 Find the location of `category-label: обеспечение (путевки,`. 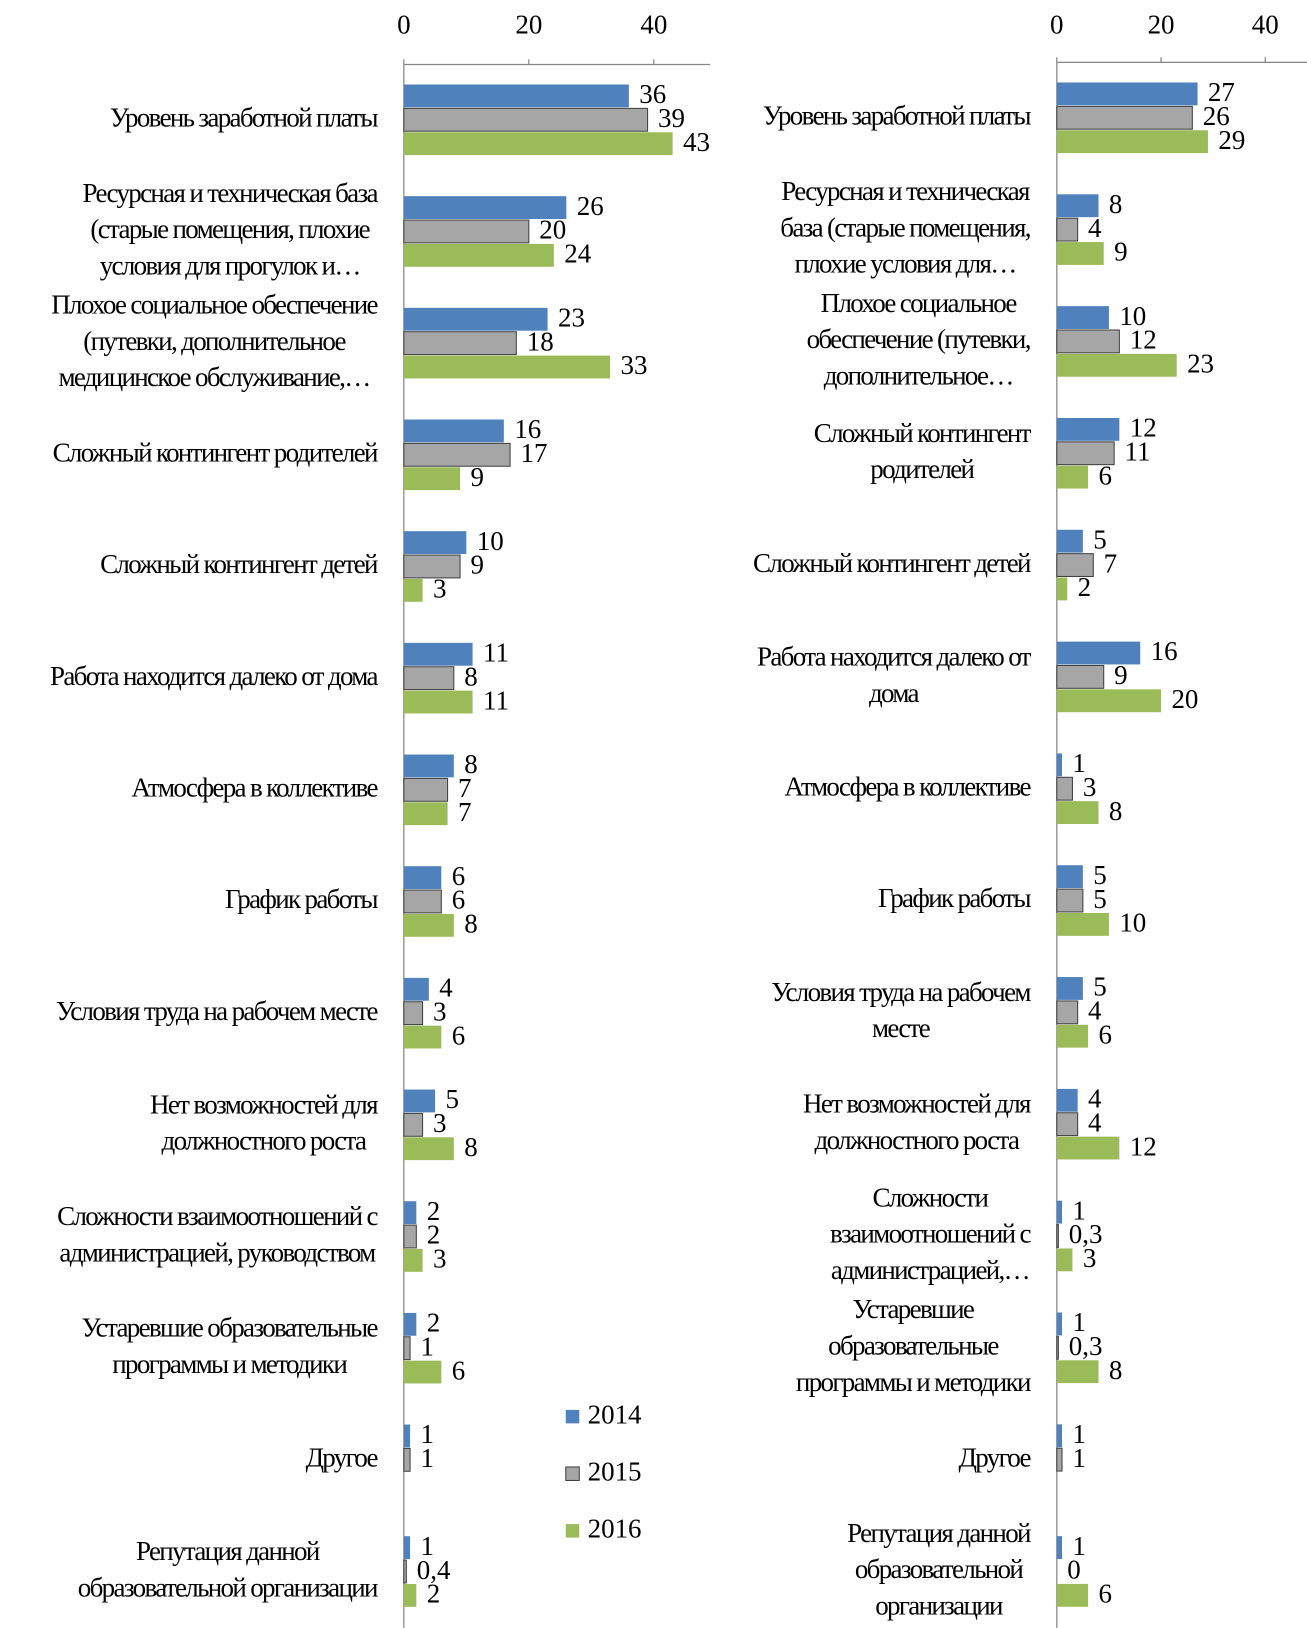

category-label: обеспечение (путевки, is located at coordinates (919, 339).